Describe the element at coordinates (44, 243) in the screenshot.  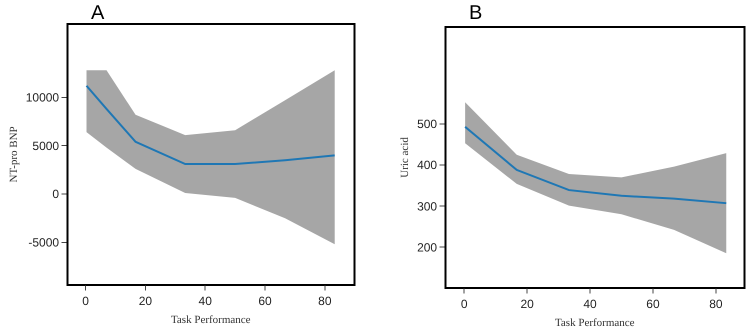
I see `y-tick-label: -5000` at that location.